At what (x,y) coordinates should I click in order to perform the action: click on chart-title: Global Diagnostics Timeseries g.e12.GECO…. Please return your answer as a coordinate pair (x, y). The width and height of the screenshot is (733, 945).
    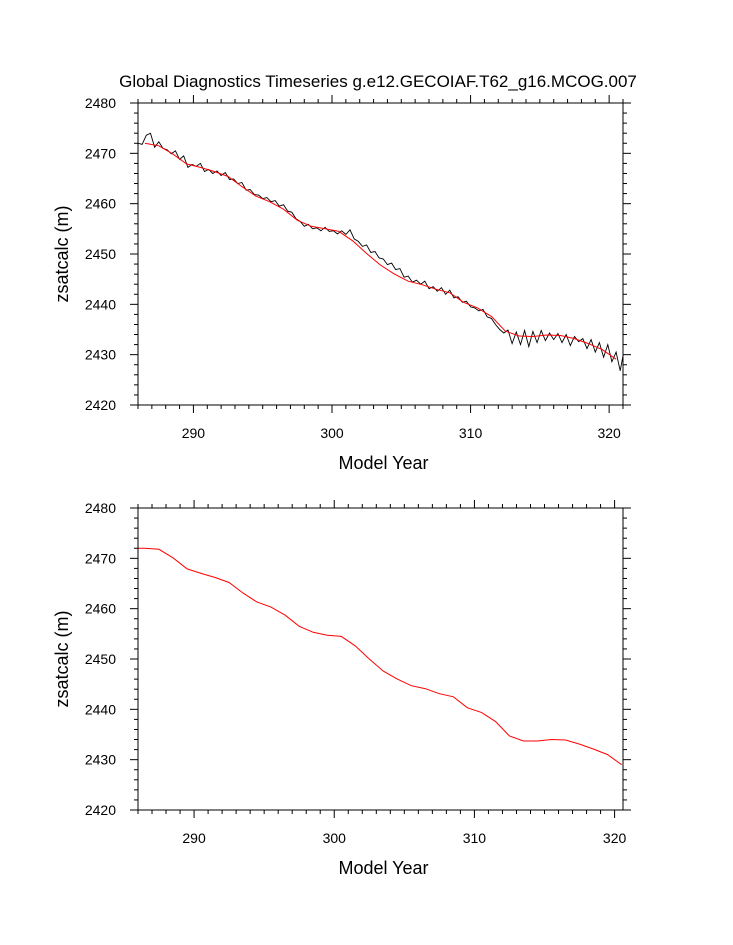
    Looking at the image, I should click on (378, 81).